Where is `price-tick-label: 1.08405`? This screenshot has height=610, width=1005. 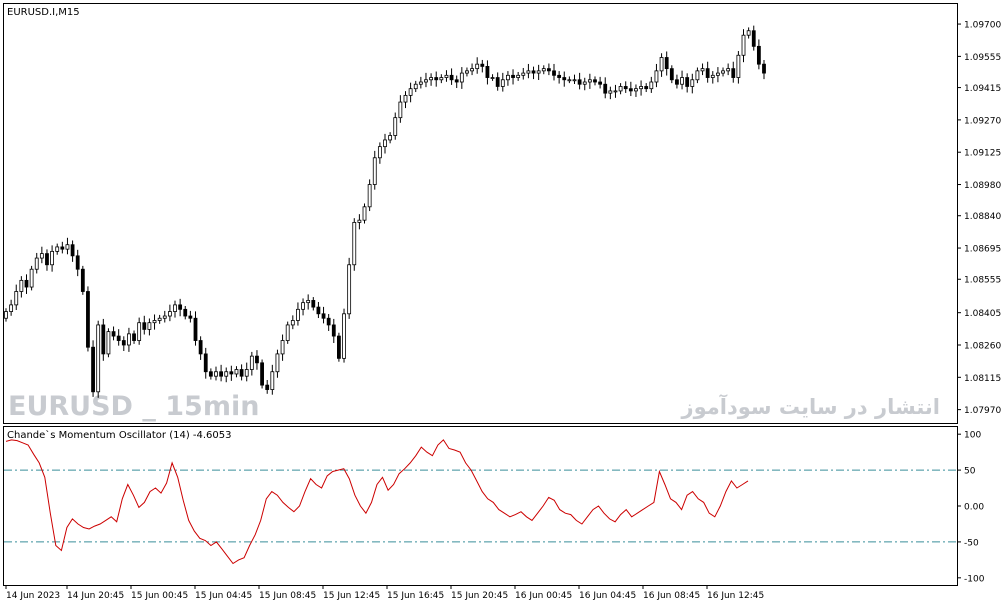
price-tick-label: 1.08405 is located at coordinates (982, 314).